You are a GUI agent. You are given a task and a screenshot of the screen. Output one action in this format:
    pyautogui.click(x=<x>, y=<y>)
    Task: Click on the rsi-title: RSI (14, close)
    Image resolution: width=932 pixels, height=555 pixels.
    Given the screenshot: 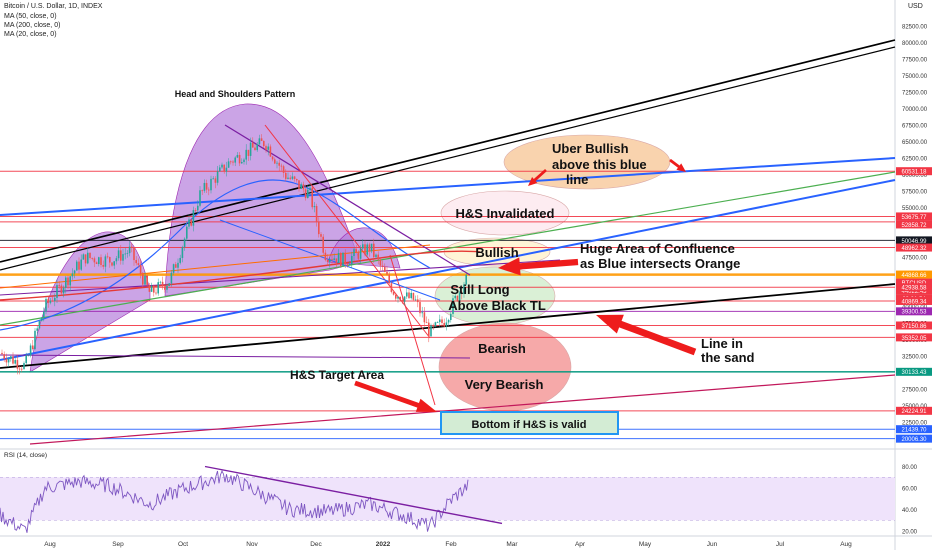 What is the action you would take?
    pyautogui.click(x=25, y=455)
    